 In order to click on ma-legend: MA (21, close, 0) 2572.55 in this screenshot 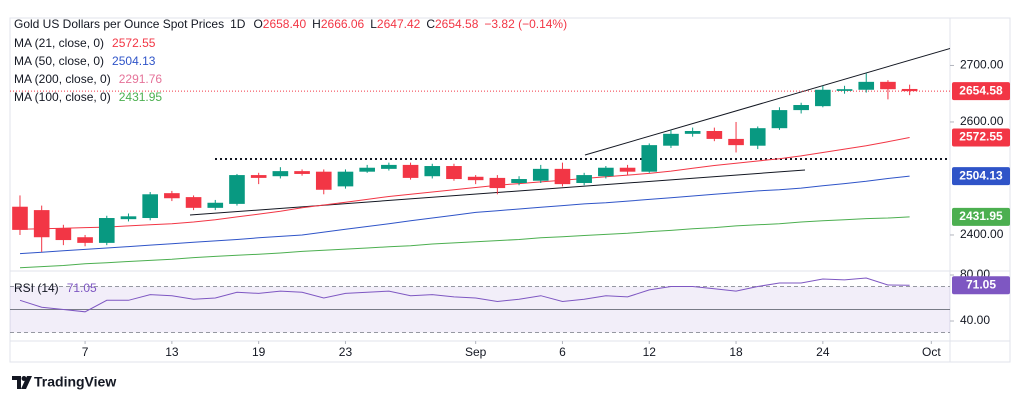, I will do `click(85, 43)`.